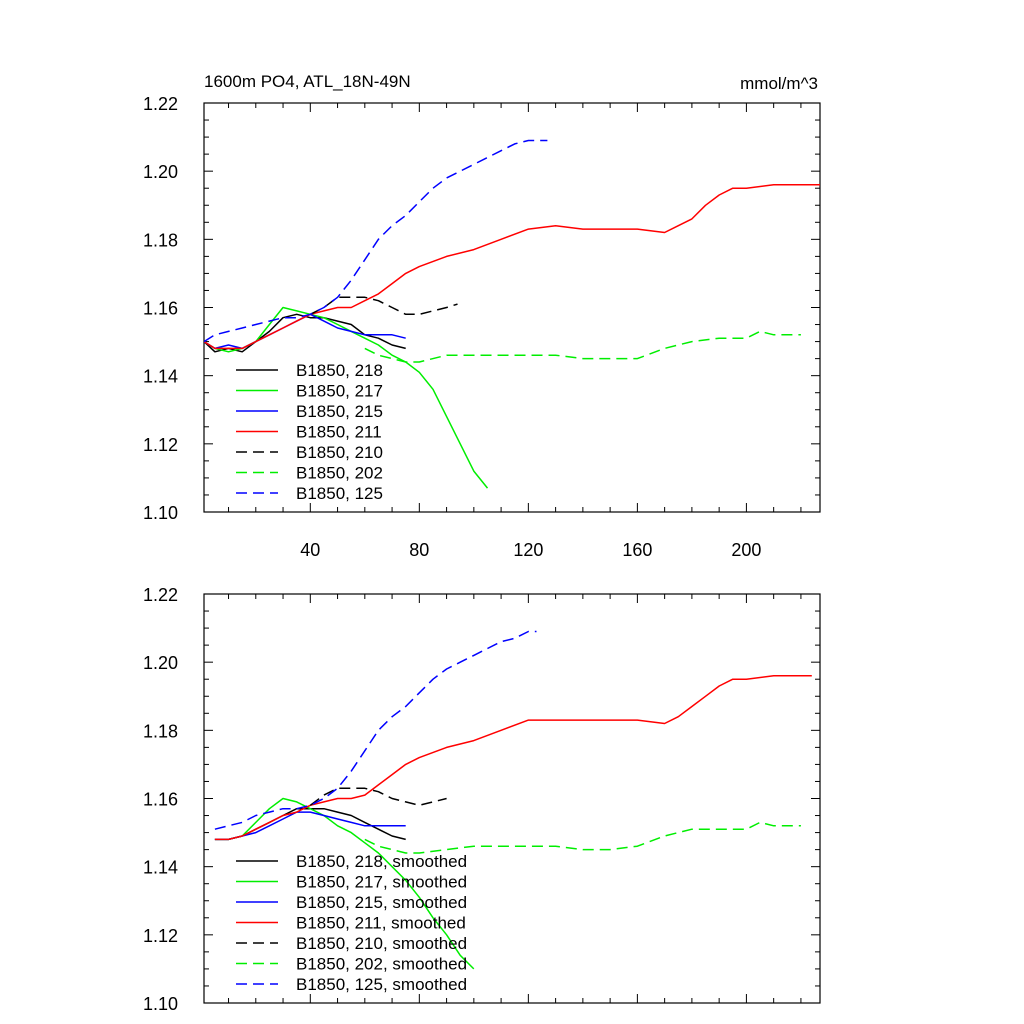 The image size is (1024, 1024). What do you see at coordinates (339, 370) in the screenshot?
I see `legend-label-1: B1850, 218` at bounding box center [339, 370].